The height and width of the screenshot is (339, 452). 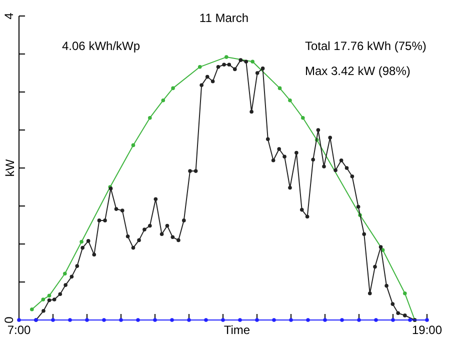 I want to click on x-tick-label: 7:00, so click(x=19, y=330).